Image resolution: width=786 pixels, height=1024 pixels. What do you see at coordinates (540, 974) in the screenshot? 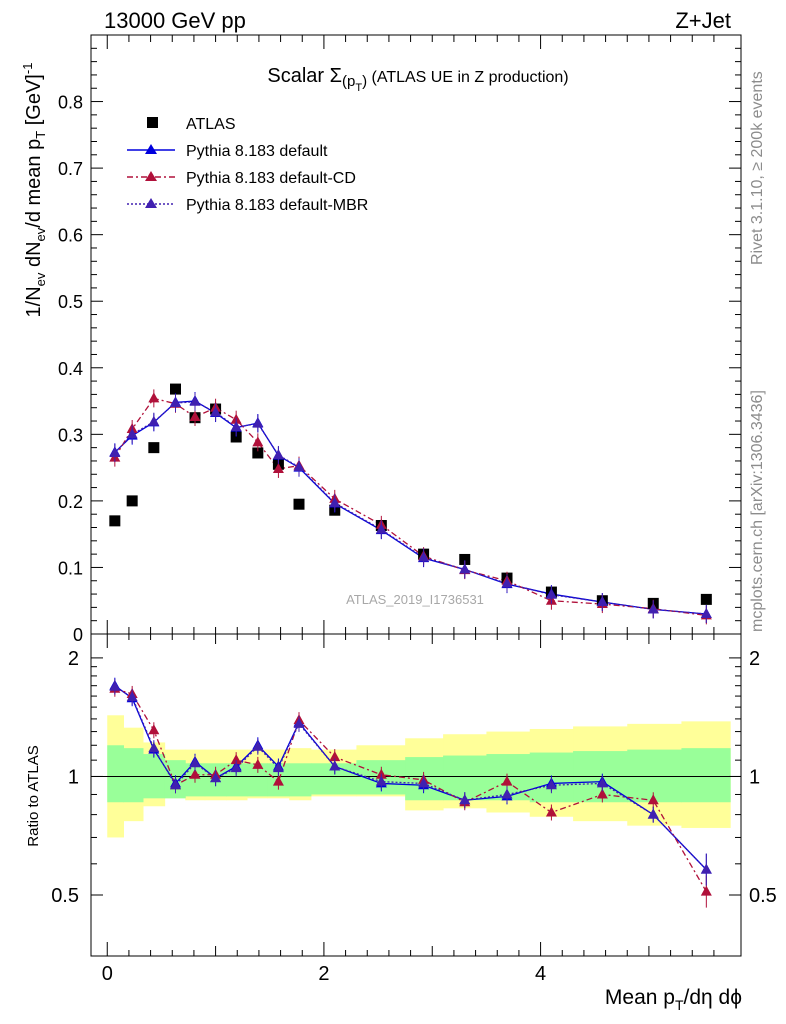
I see `ratio-xtick-label: 4` at bounding box center [540, 974].